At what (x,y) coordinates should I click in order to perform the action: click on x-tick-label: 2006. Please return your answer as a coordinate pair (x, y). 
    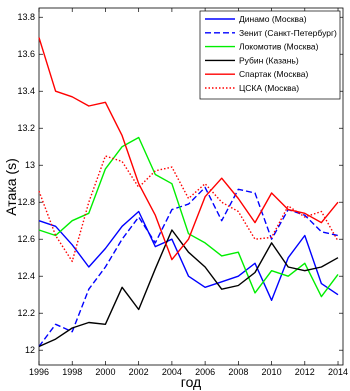
    Looking at the image, I should click on (205, 372).